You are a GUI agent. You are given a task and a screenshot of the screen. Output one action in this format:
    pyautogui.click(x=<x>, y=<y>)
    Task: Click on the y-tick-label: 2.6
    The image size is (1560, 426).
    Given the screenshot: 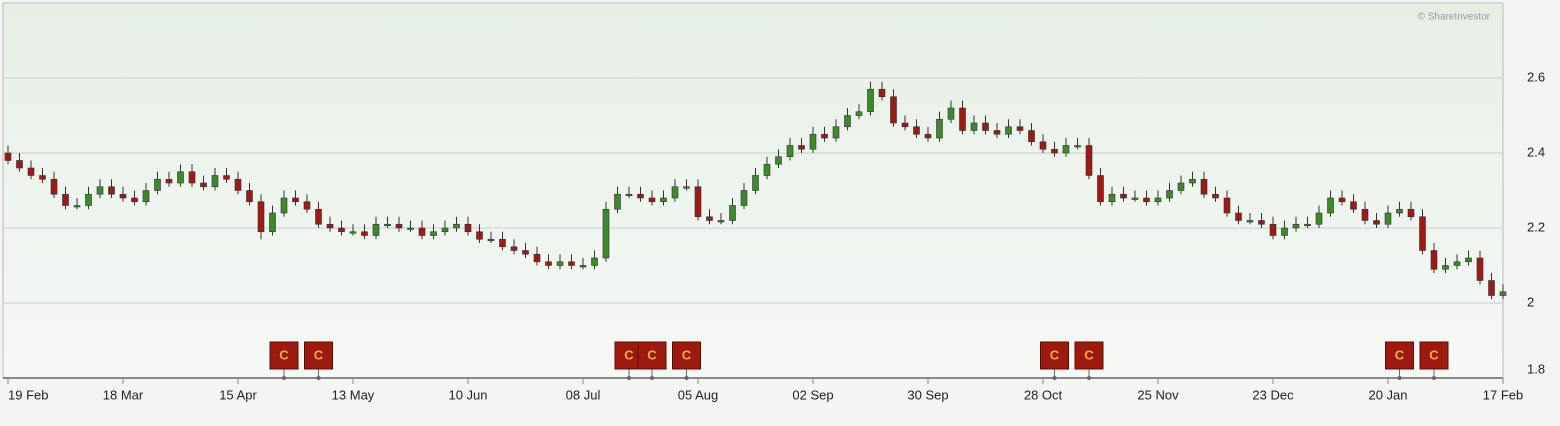 What is the action you would take?
    pyautogui.click(x=1536, y=76)
    